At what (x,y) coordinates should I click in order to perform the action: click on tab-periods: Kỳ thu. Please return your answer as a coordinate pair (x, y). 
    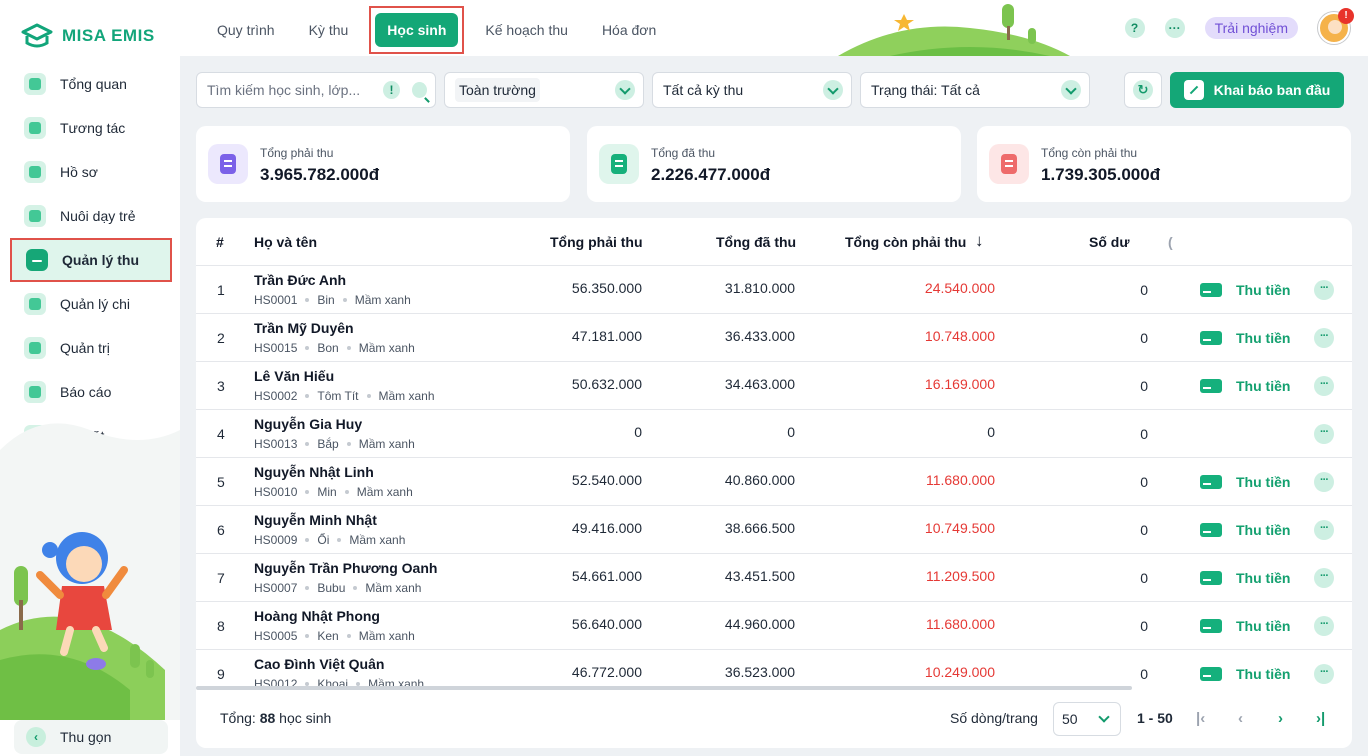
    Looking at the image, I should click on (328, 30).